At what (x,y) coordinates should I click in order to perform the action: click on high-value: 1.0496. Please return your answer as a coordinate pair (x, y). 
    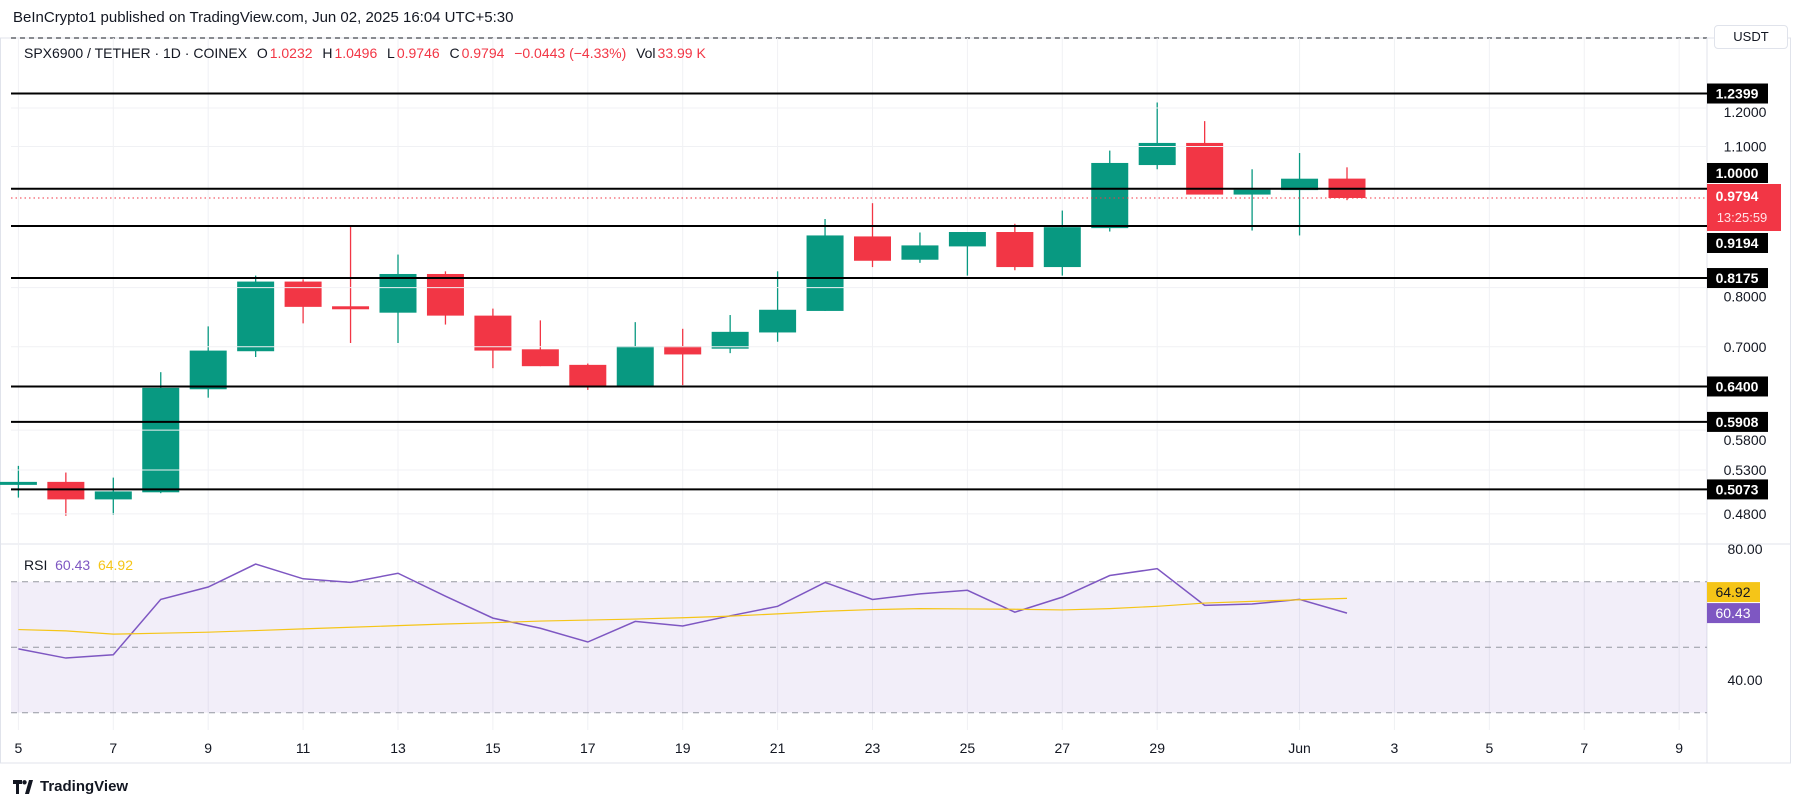
    Looking at the image, I should click on (356, 53).